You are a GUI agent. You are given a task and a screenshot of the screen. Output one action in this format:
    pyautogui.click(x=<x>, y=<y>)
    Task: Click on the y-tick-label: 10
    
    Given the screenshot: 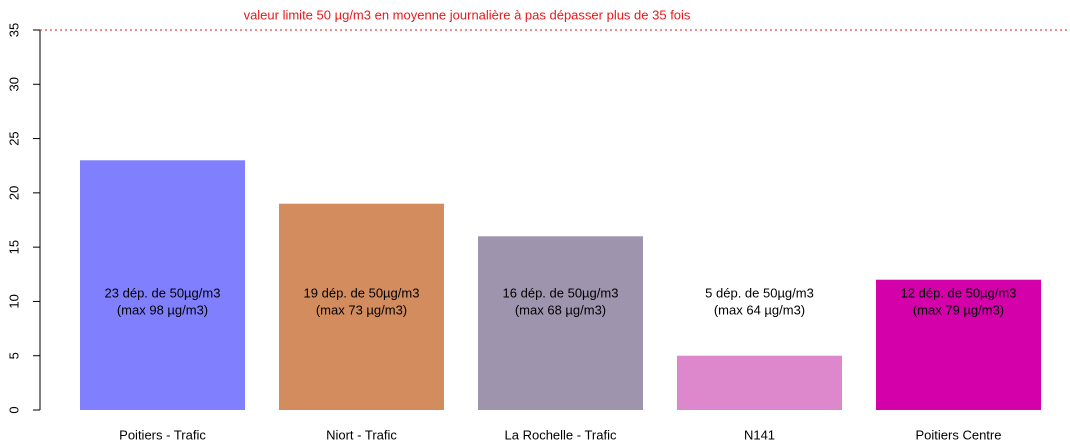 What is the action you would take?
    pyautogui.click(x=13, y=301)
    